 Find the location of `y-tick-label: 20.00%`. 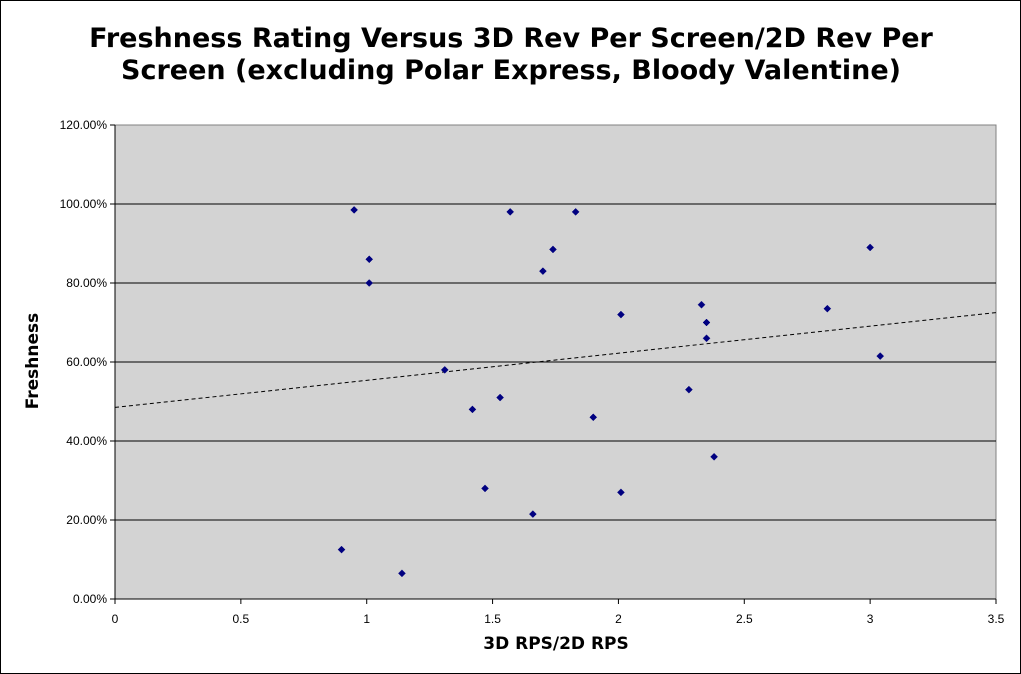

y-tick-label: 20.00% is located at coordinates (86, 520).